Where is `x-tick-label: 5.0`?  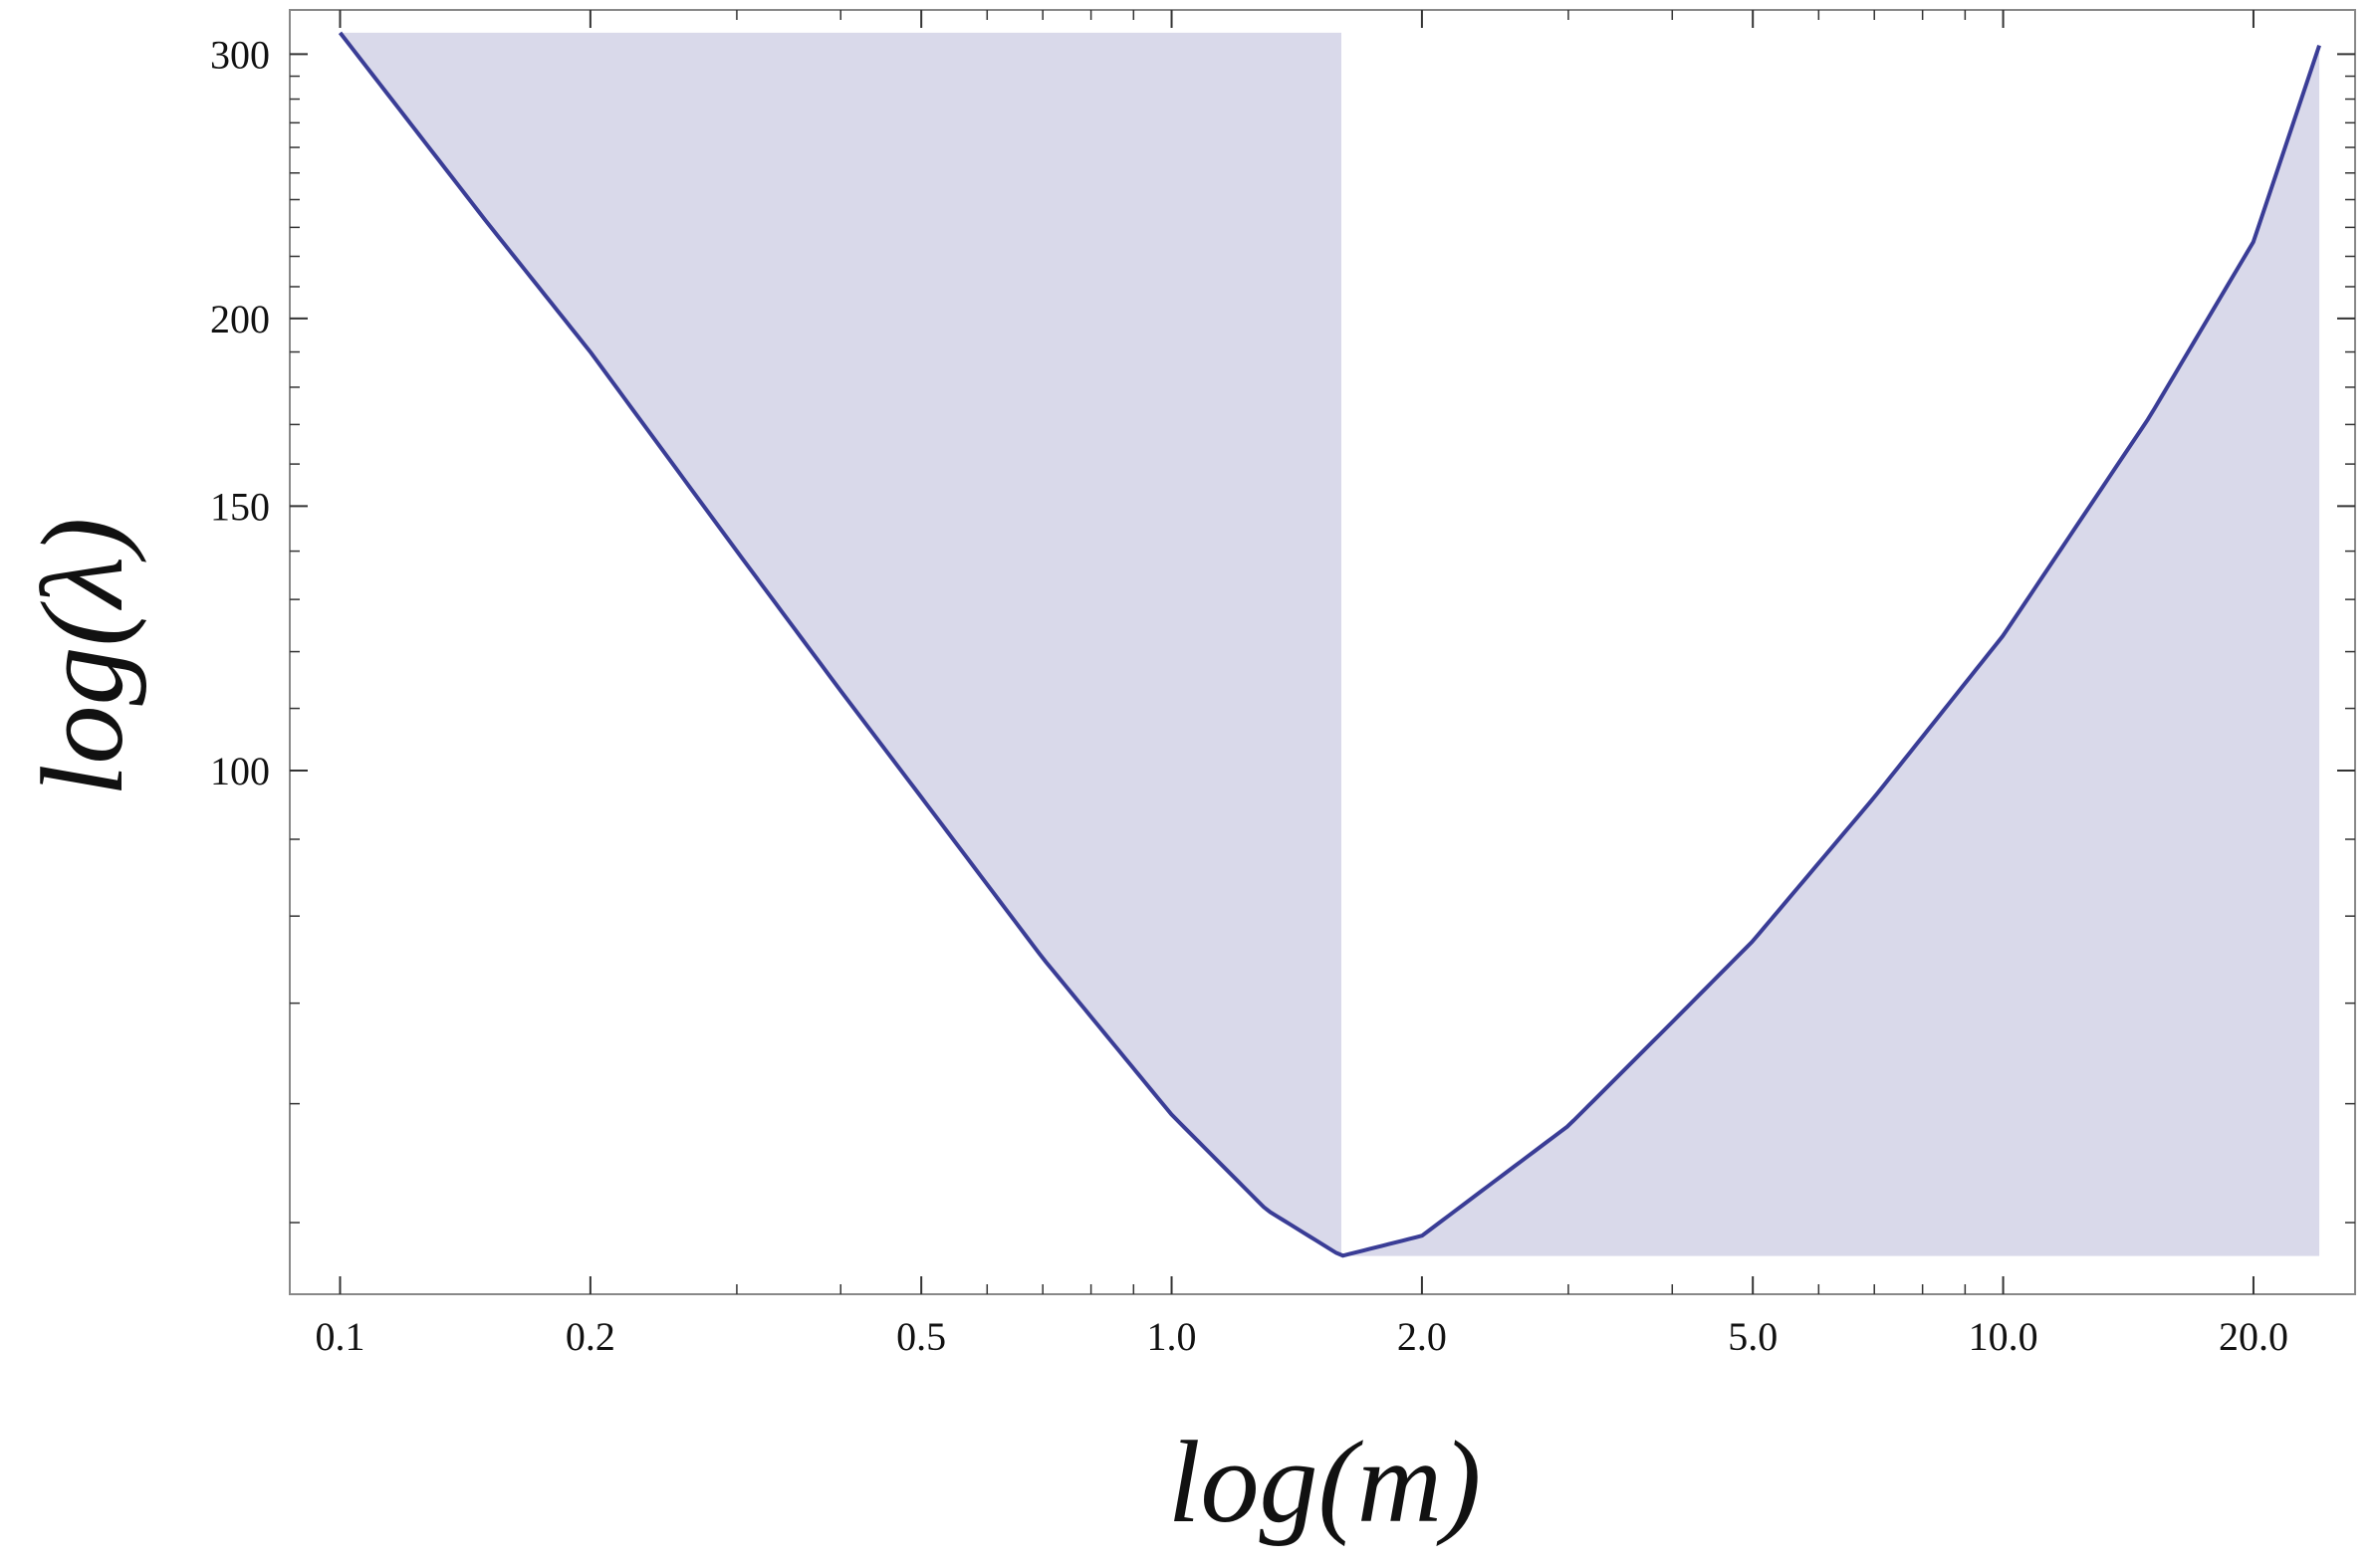 x-tick-label: 5.0 is located at coordinates (1753, 1336).